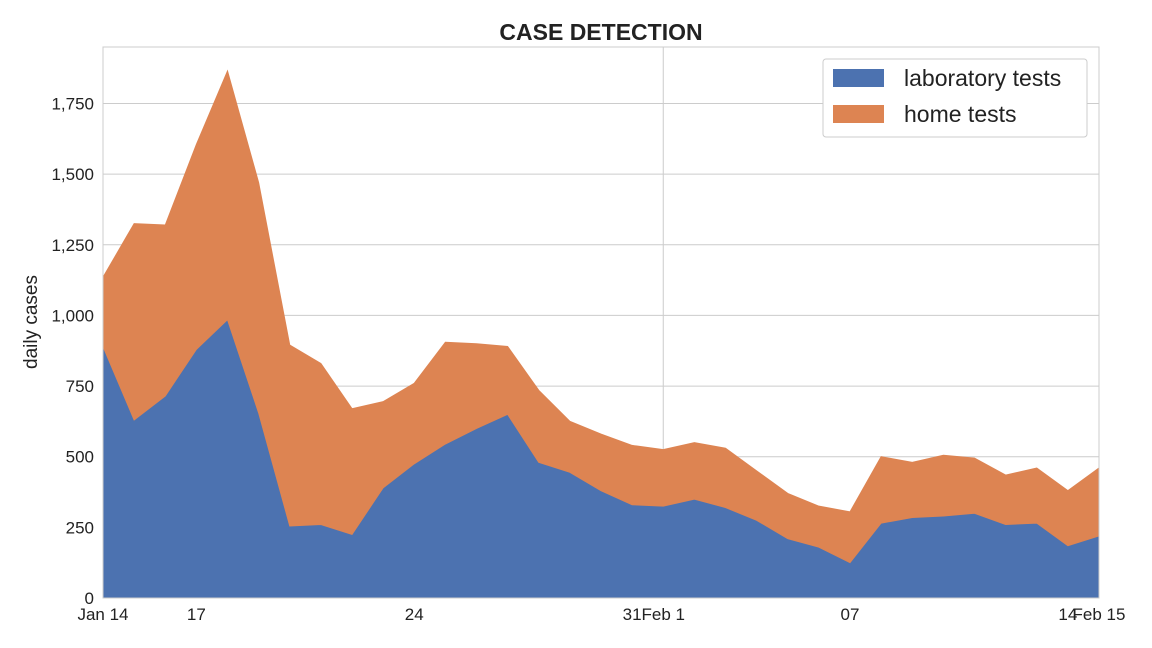  What do you see at coordinates (960, 114) in the screenshot?
I see `legend-label: home tests` at bounding box center [960, 114].